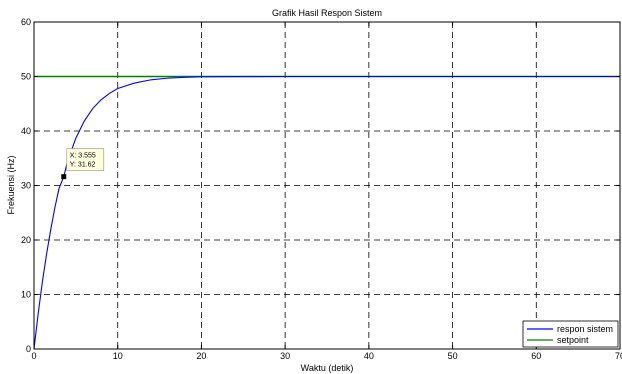 This screenshot has height=374, width=622. Describe the element at coordinates (26, 22) in the screenshot. I see `y-tick-label: 60` at that location.